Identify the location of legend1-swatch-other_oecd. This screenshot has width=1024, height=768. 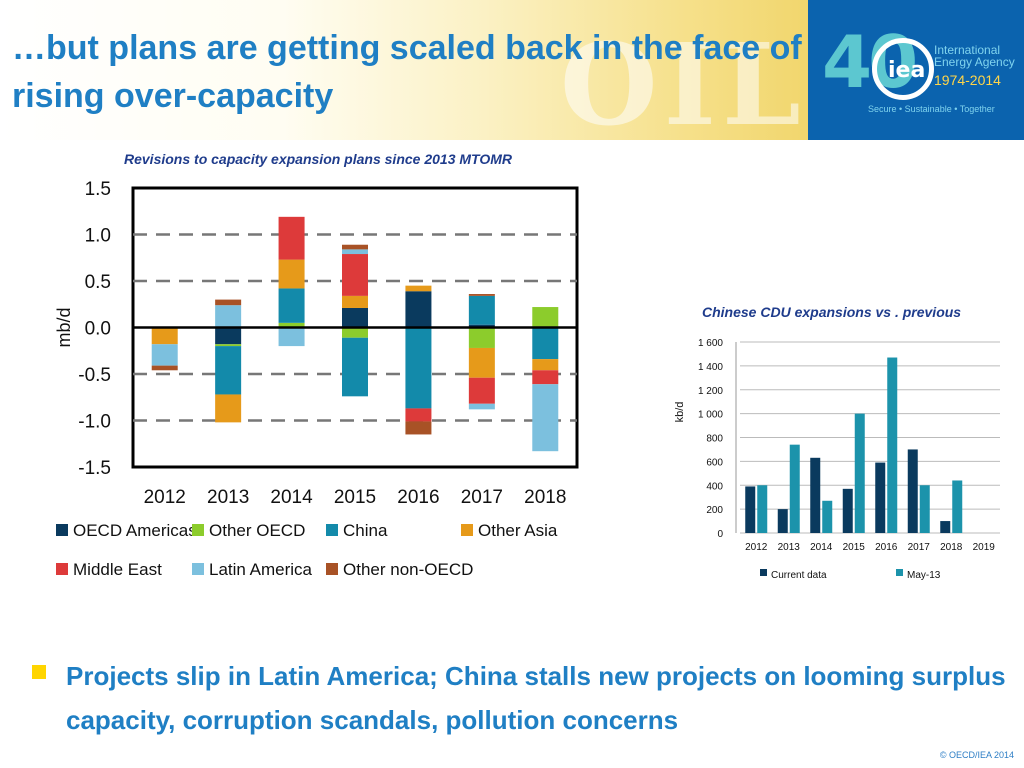
(198, 530).